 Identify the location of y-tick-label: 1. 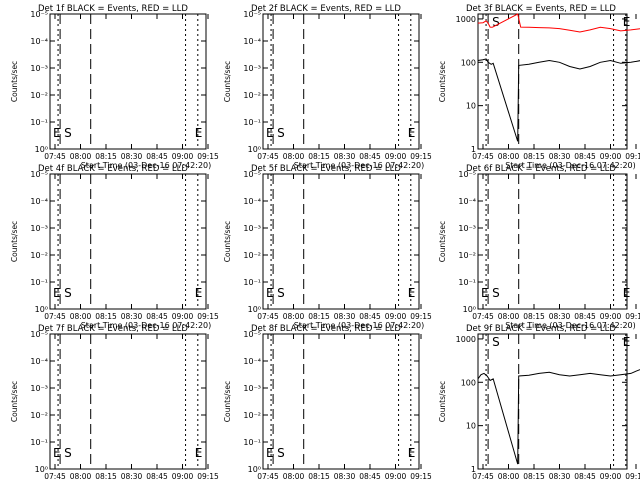
(473, 469).